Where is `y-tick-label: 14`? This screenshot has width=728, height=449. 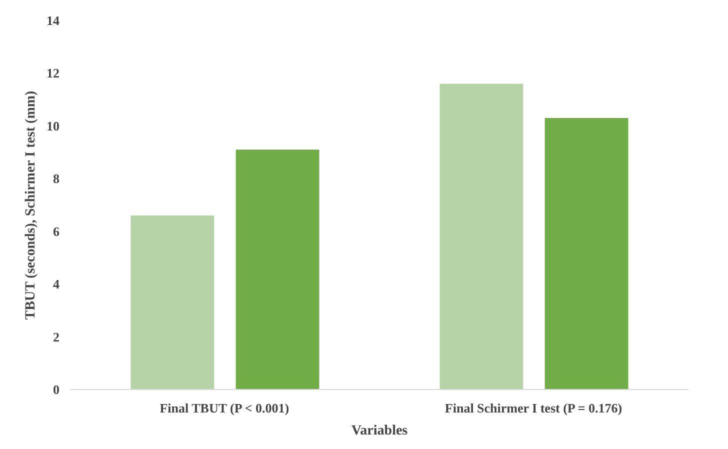
y-tick-label: 14 is located at coordinates (53, 20).